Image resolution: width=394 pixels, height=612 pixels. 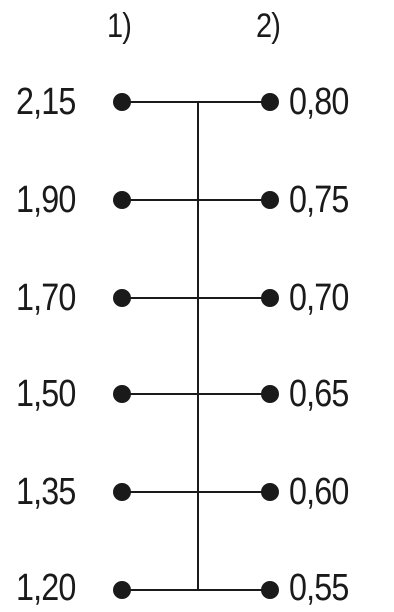 I want to click on left-value: 1,20, so click(x=46, y=588).